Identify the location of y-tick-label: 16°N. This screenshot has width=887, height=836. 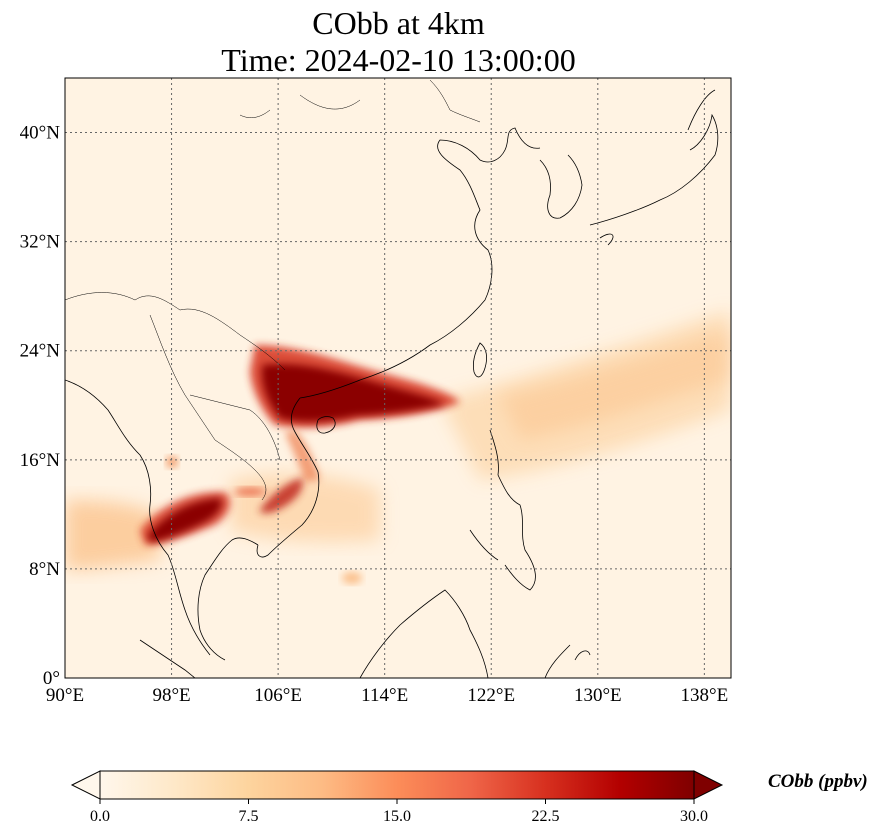
(40, 460).